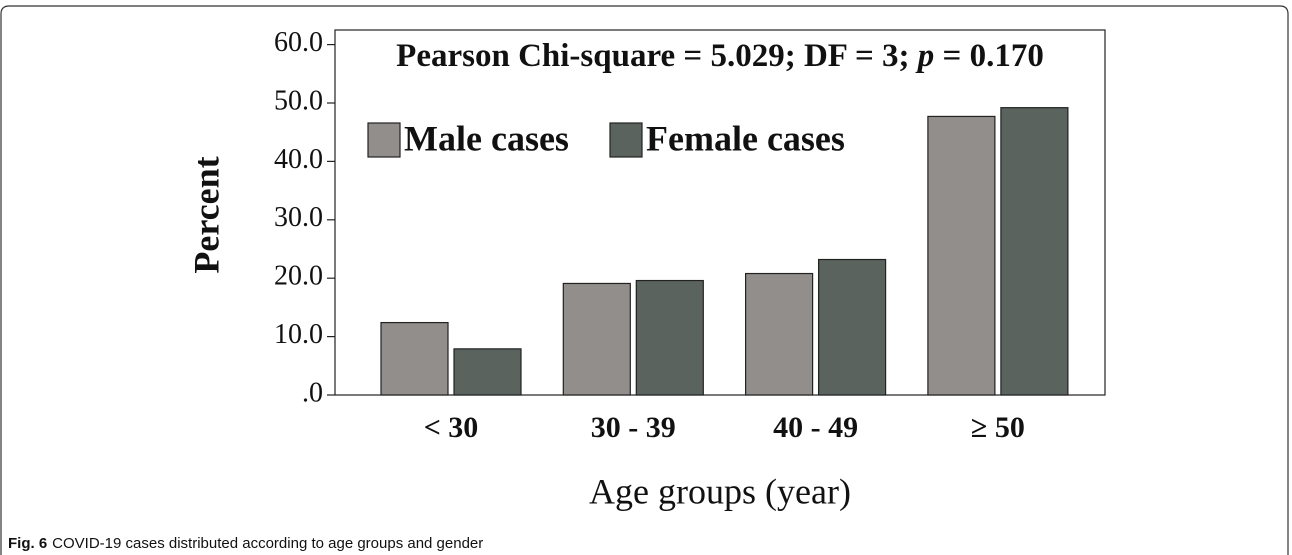 The image size is (1292, 555). Describe the element at coordinates (298, 100) in the screenshot. I see `y-tick-label: 50.0` at that location.